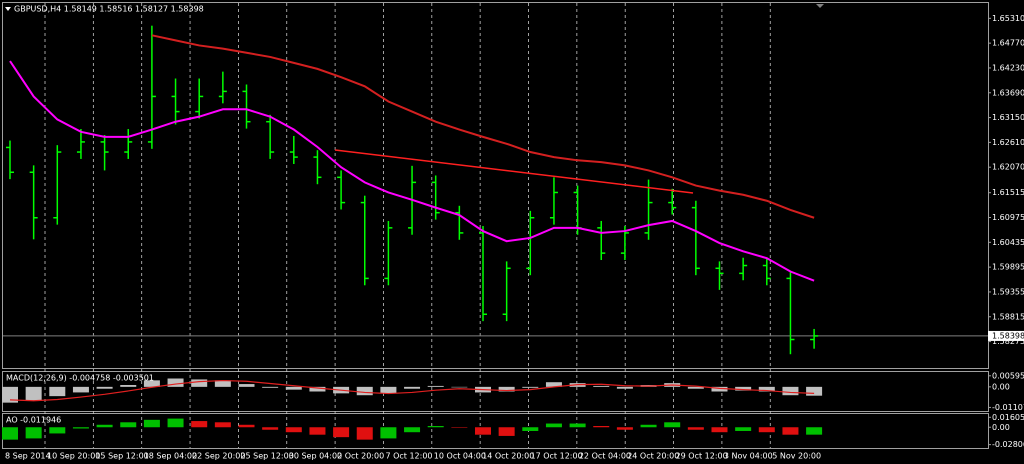  What do you see at coordinates (1008, 341) in the screenshot?
I see `y-tick-label: 1.58275` at bounding box center [1008, 341].